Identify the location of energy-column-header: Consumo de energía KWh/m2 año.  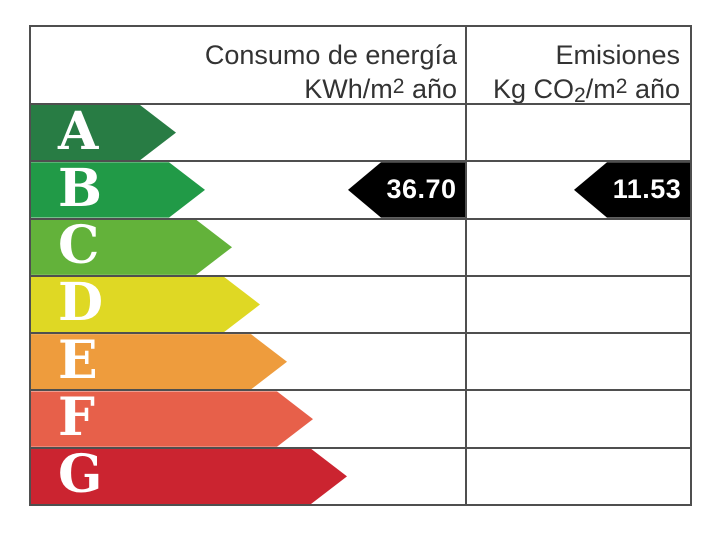
(248, 65).